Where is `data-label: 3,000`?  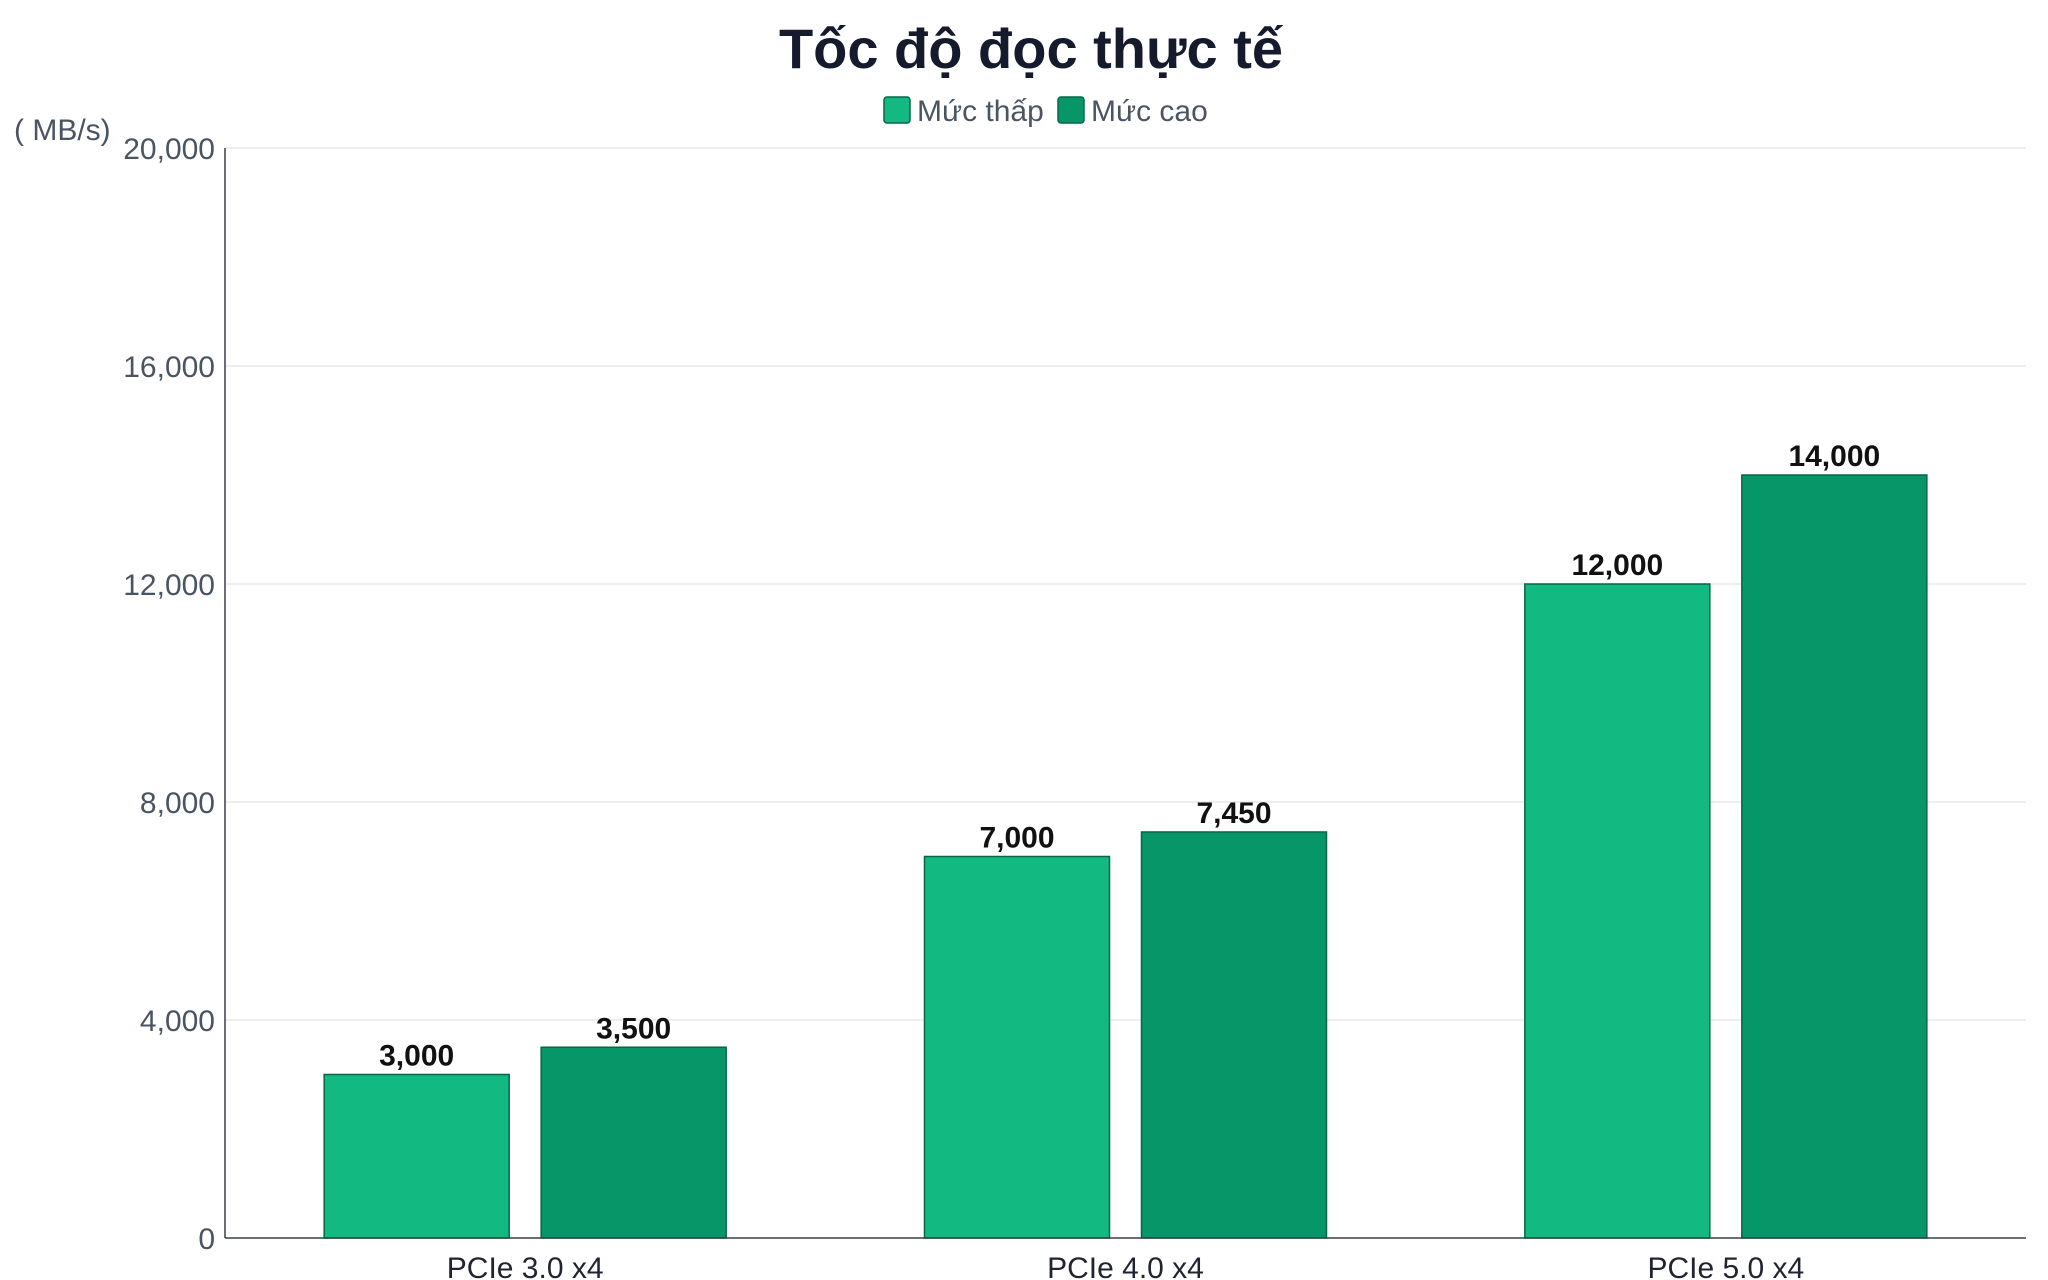
data-label: 3,000 is located at coordinates (416, 1056).